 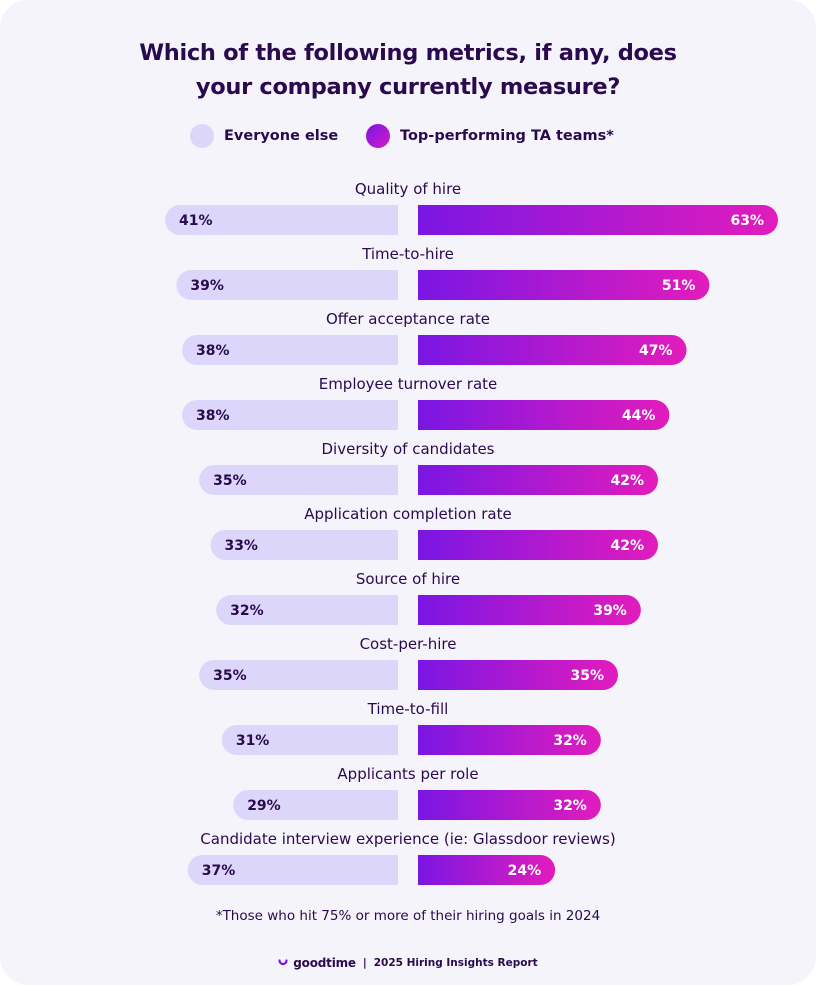 I want to click on goodtime-logo-icon, so click(x=283, y=962).